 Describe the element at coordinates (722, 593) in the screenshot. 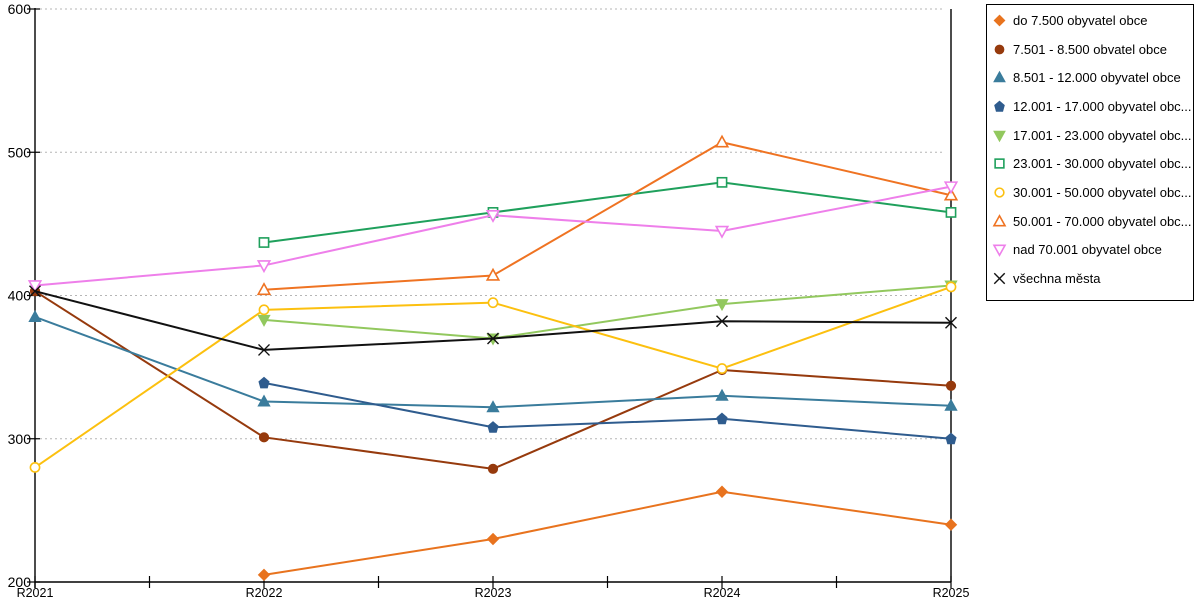

I see `x-axis-label: R2024` at that location.